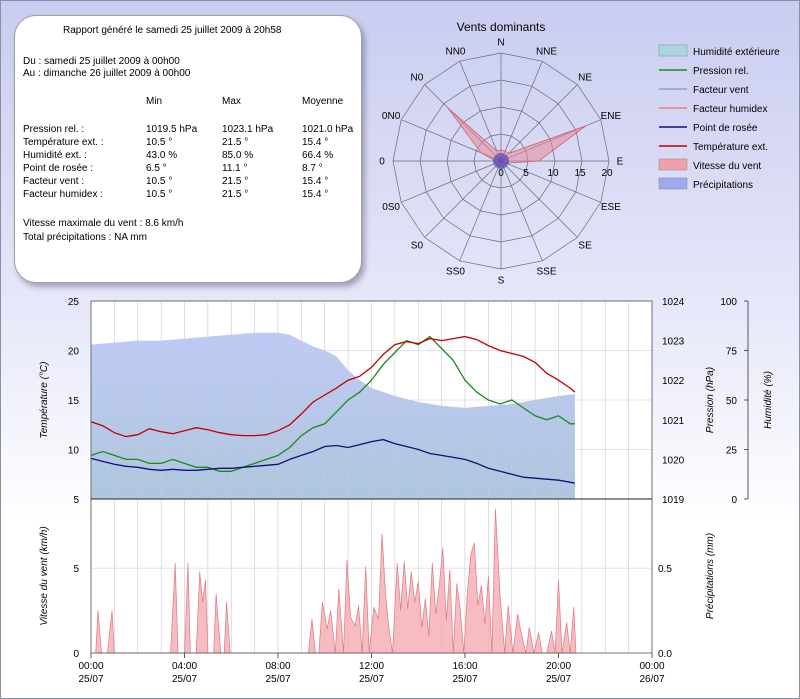 This screenshot has width=800, height=699. I want to click on total-rain: Total précipitations : NA mm, so click(85, 237).